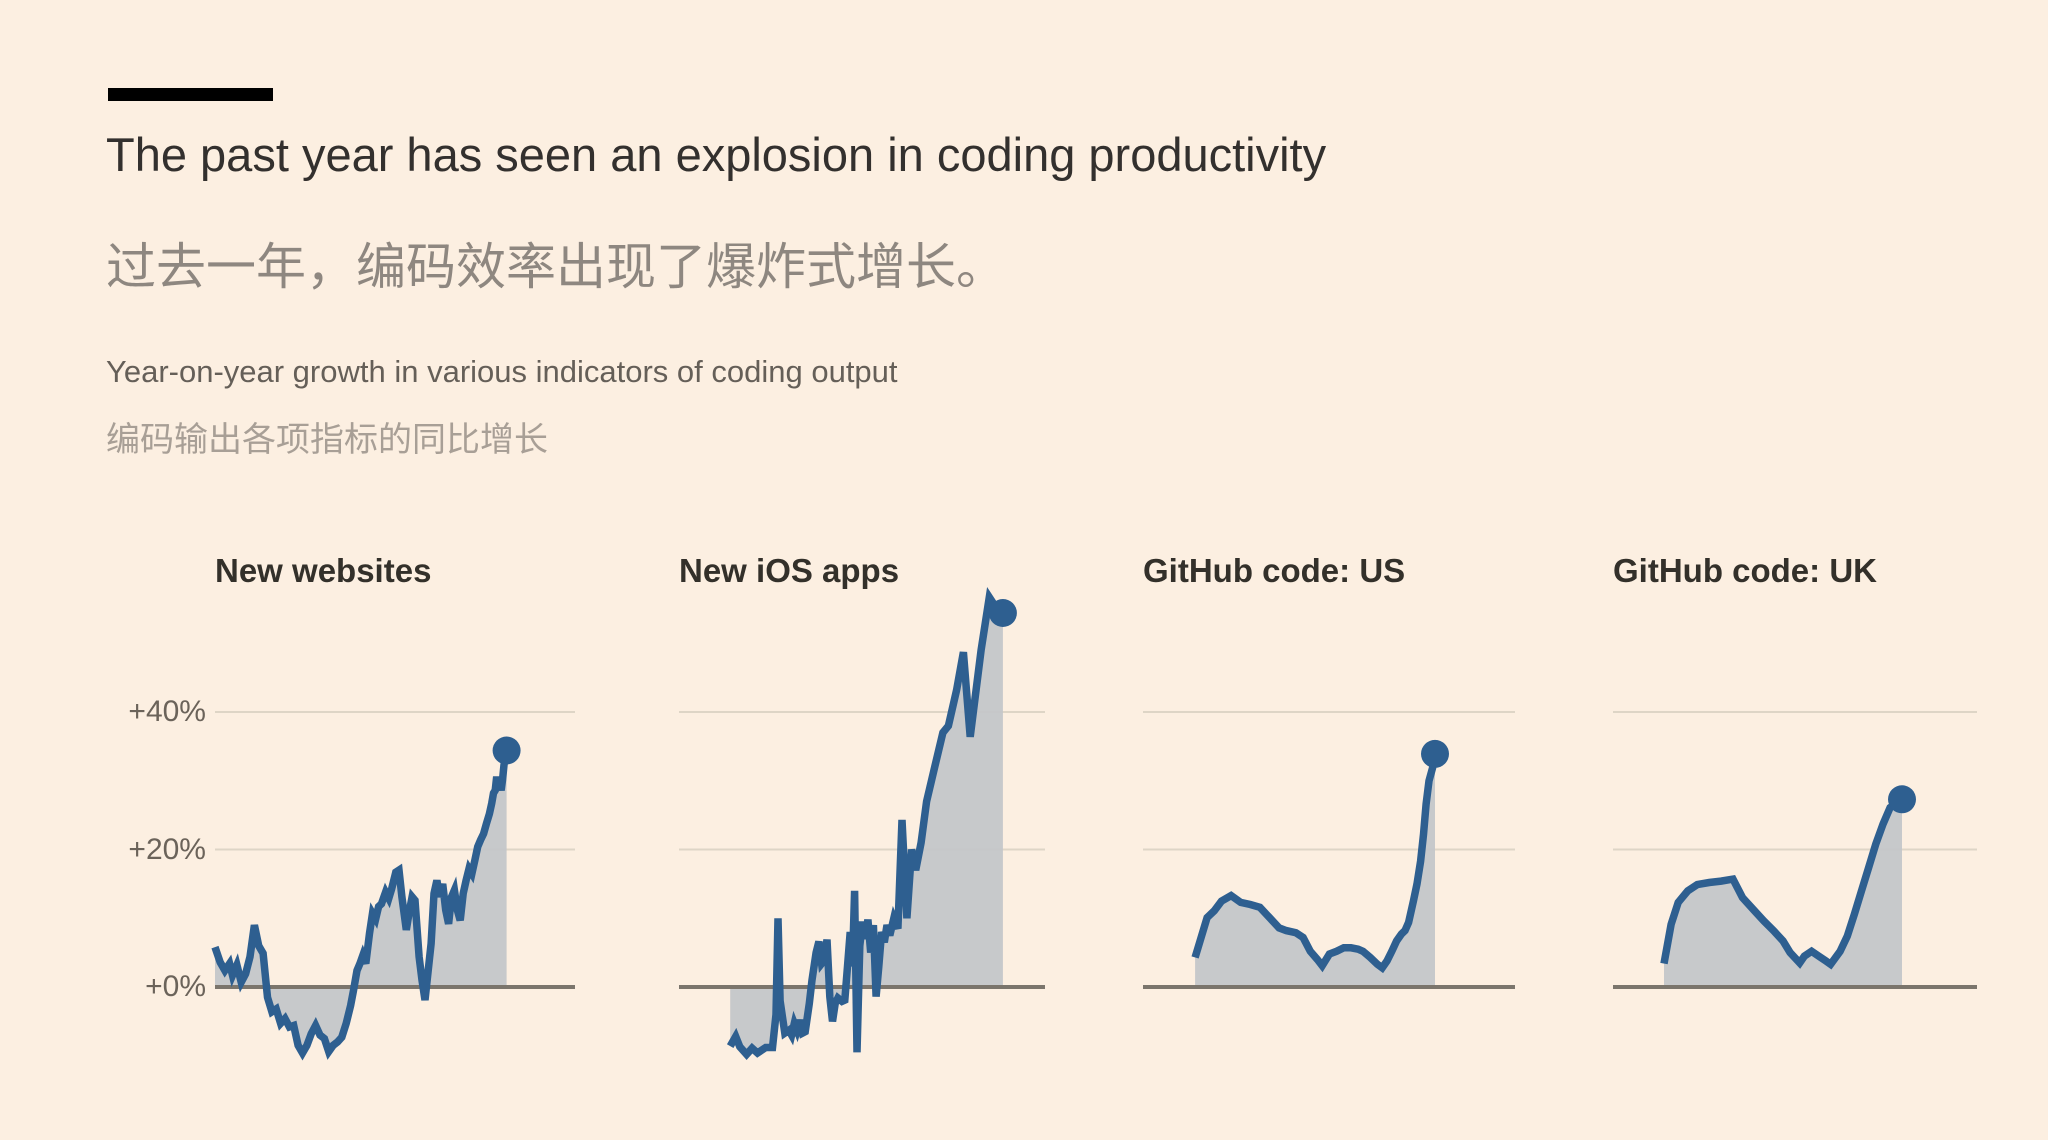 The width and height of the screenshot is (2048, 1140). I want to click on chart-plot-github-code-us, so click(1329, 850).